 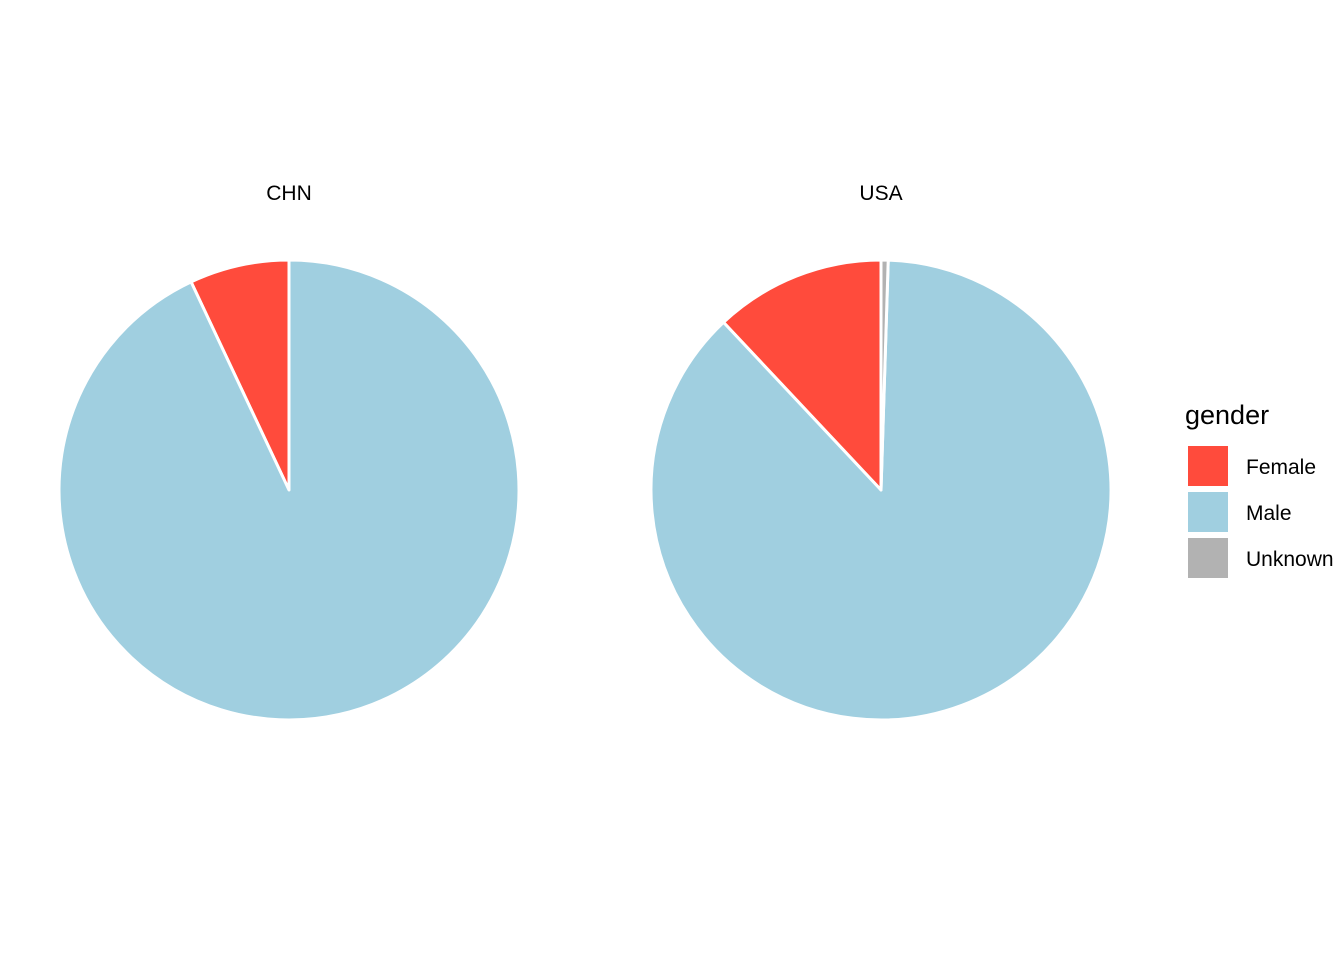 What do you see at coordinates (1208, 558) in the screenshot?
I see `legend-key-unknown` at bounding box center [1208, 558].